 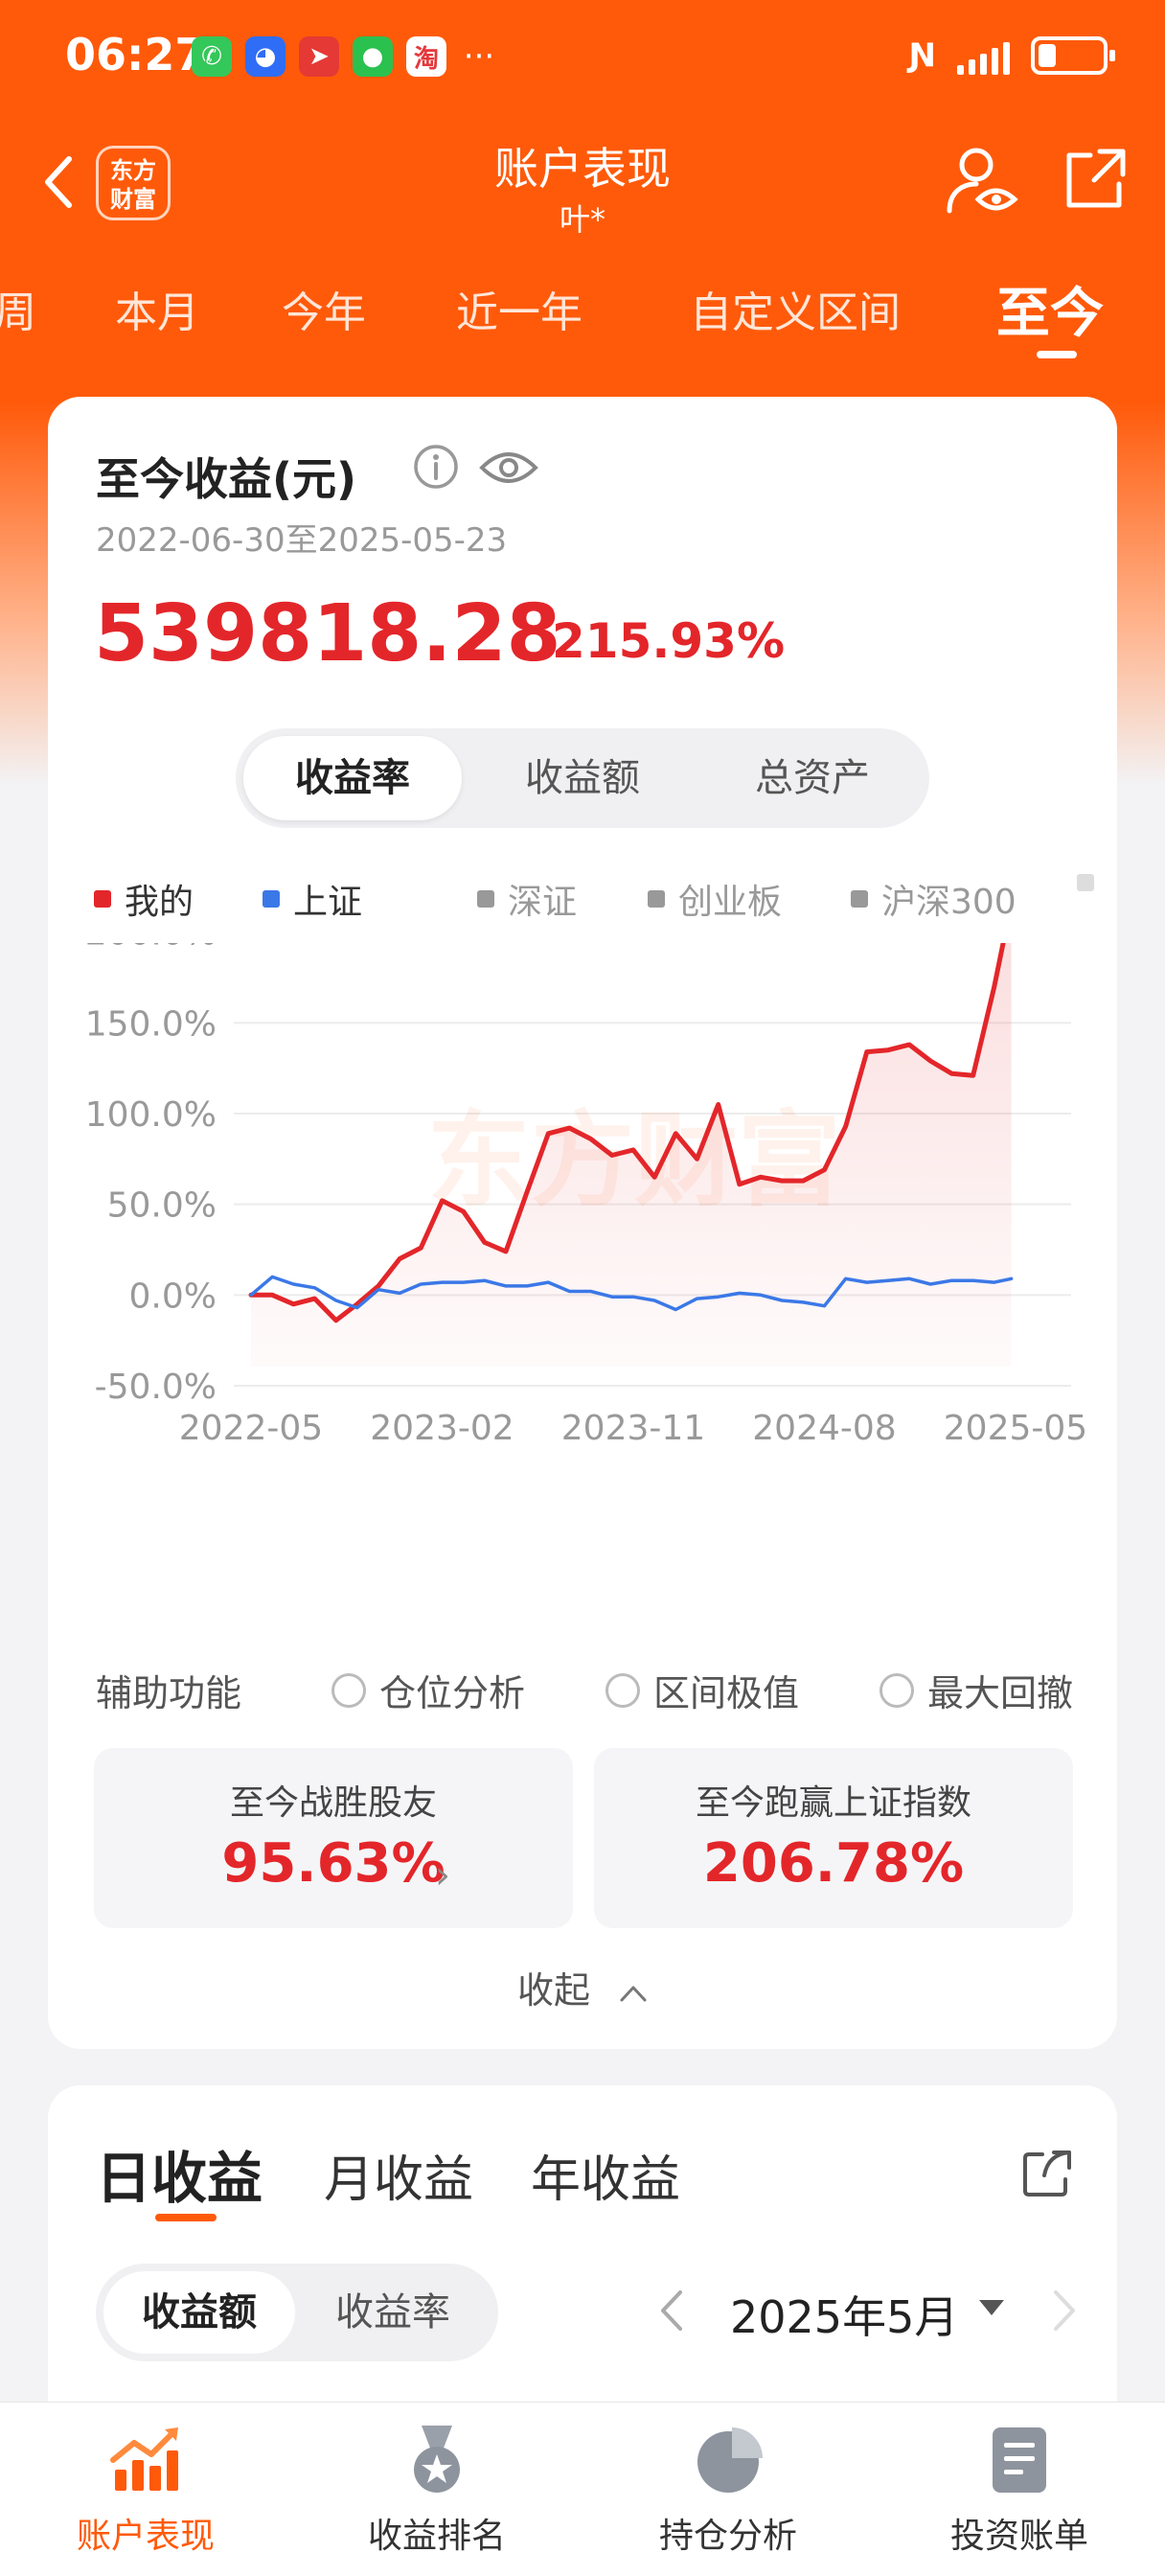 What do you see at coordinates (179, 2179) in the screenshot?
I see `tab-daily-profit: 日收益` at bounding box center [179, 2179].